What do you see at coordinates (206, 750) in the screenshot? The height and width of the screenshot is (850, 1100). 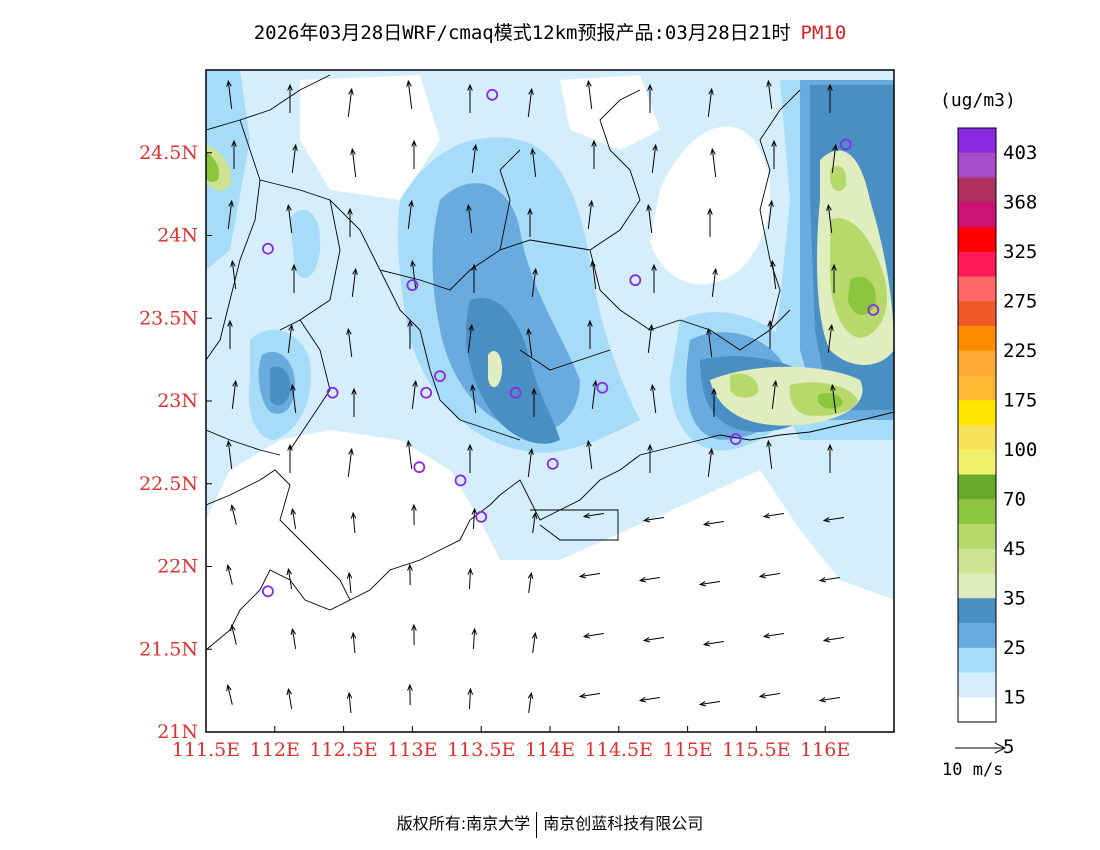 I see `x-tick-label: 111.5E` at bounding box center [206, 750].